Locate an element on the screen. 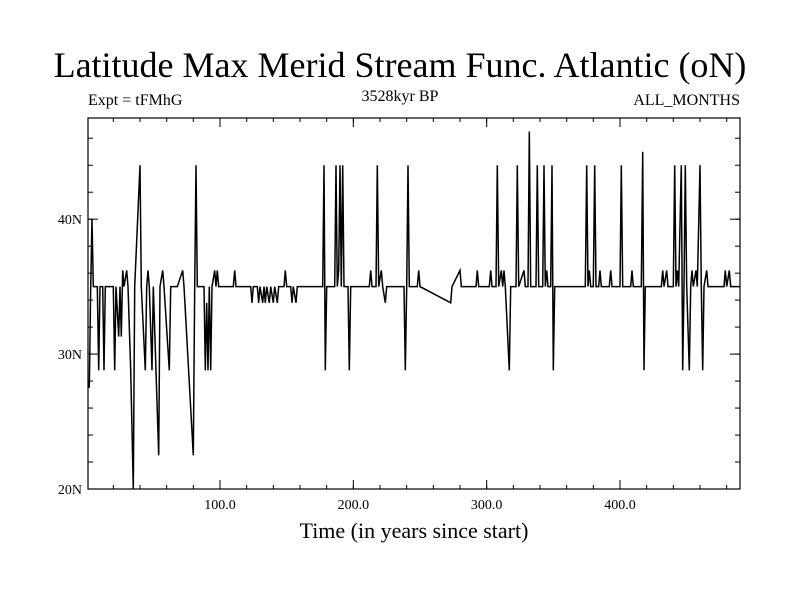  x-tick-label: 400.0 is located at coordinates (620, 505).